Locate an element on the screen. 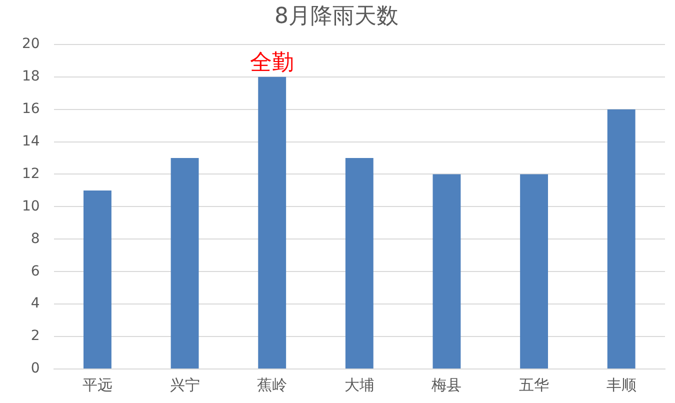 Image resolution: width=675 pixels, height=403 pixels. x-tick-label: 梅县 is located at coordinates (446, 385).